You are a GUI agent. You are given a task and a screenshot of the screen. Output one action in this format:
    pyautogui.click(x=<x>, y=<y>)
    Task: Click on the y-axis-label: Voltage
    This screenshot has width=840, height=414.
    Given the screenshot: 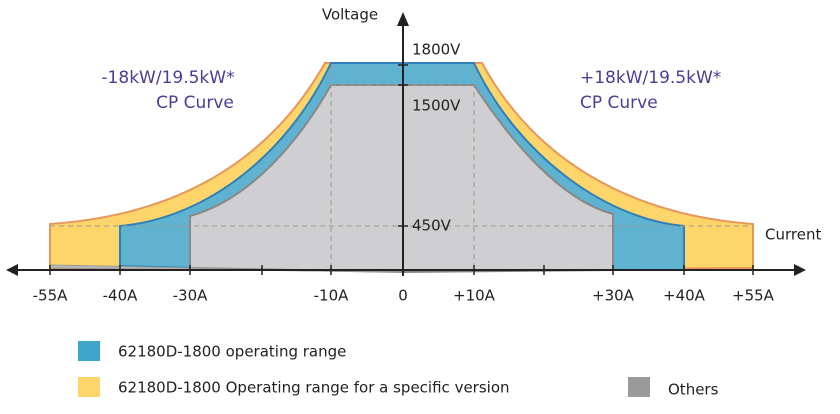 What is the action you would take?
    pyautogui.click(x=350, y=15)
    